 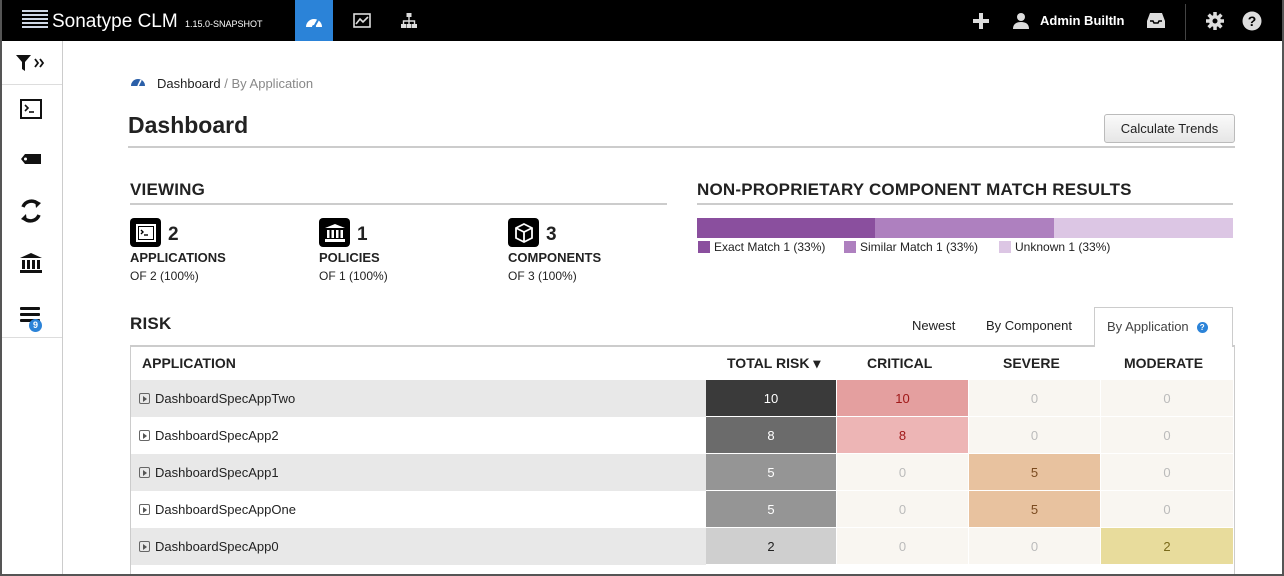 I want to click on sidebar-separator, so click(x=31, y=337).